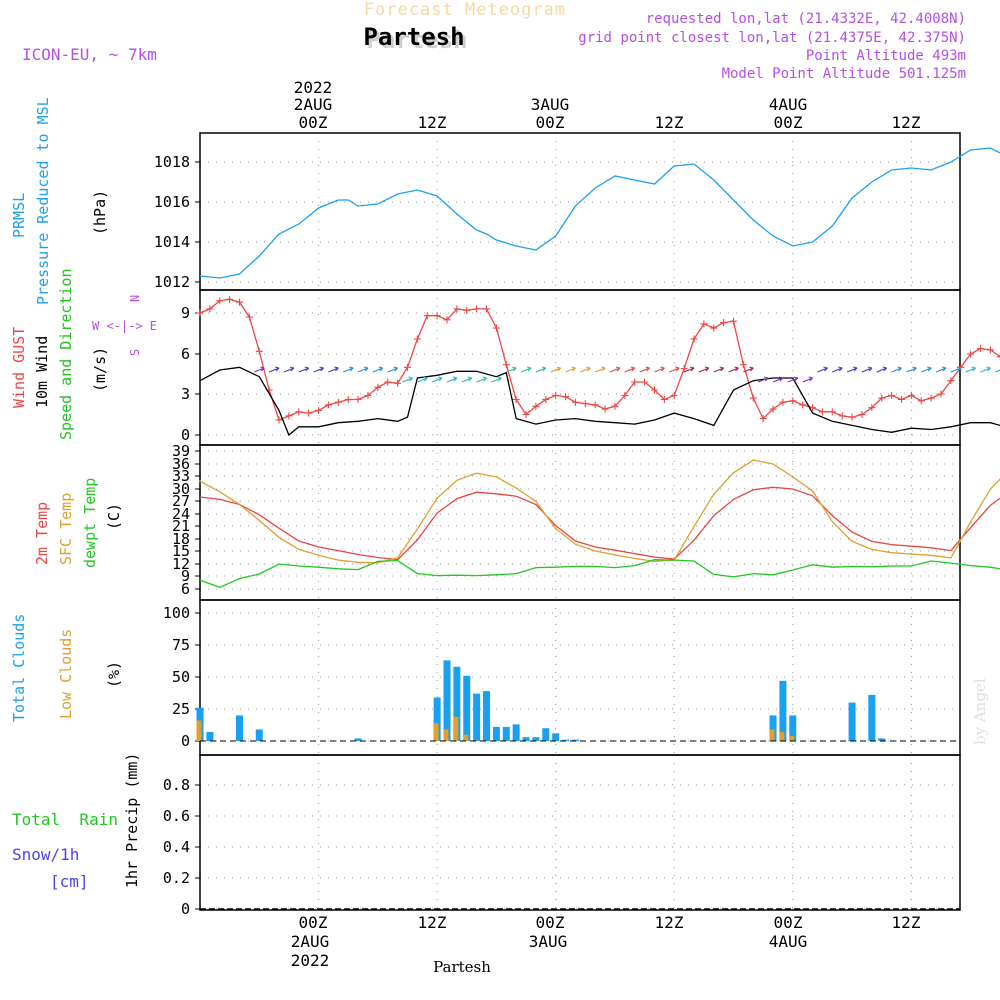 Image resolution: width=1000 pixels, height=1000 pixels. Describe the element at coordinates (181, 526) in the screenshot. I see `ytick-label-temperature: 21` at that location.